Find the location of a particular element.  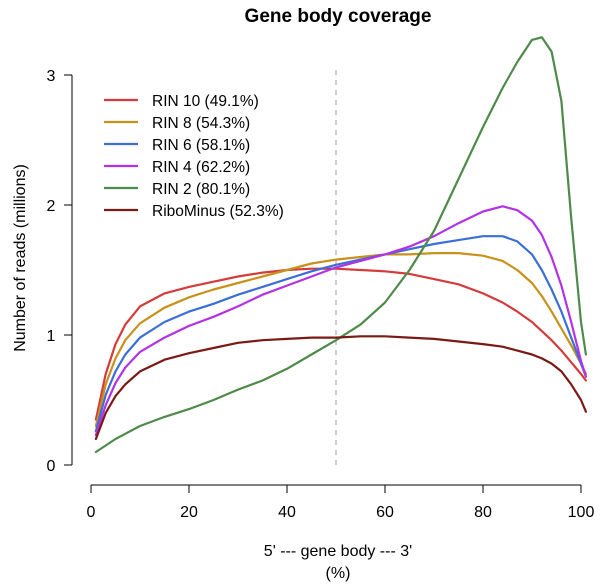

x-tick-label: 20 is located at coordinates (189, 512).